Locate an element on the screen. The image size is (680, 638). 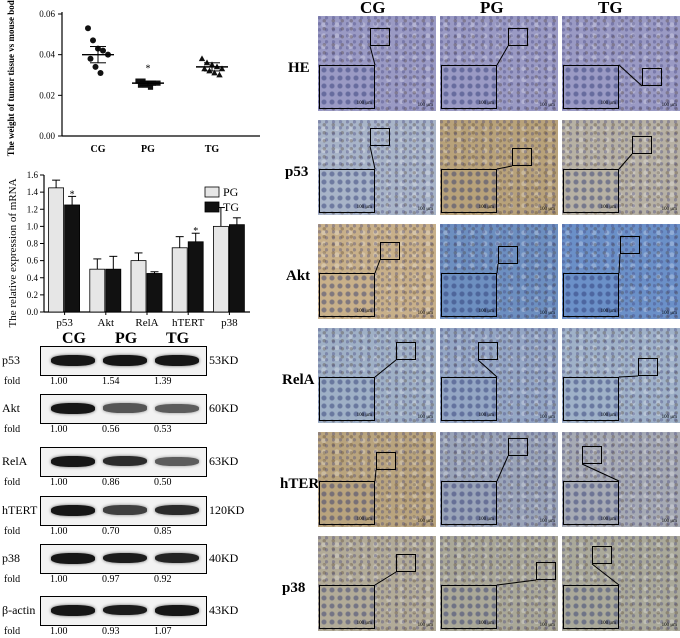
ihc-col-cg: CG is located at coordinates (373, 8).